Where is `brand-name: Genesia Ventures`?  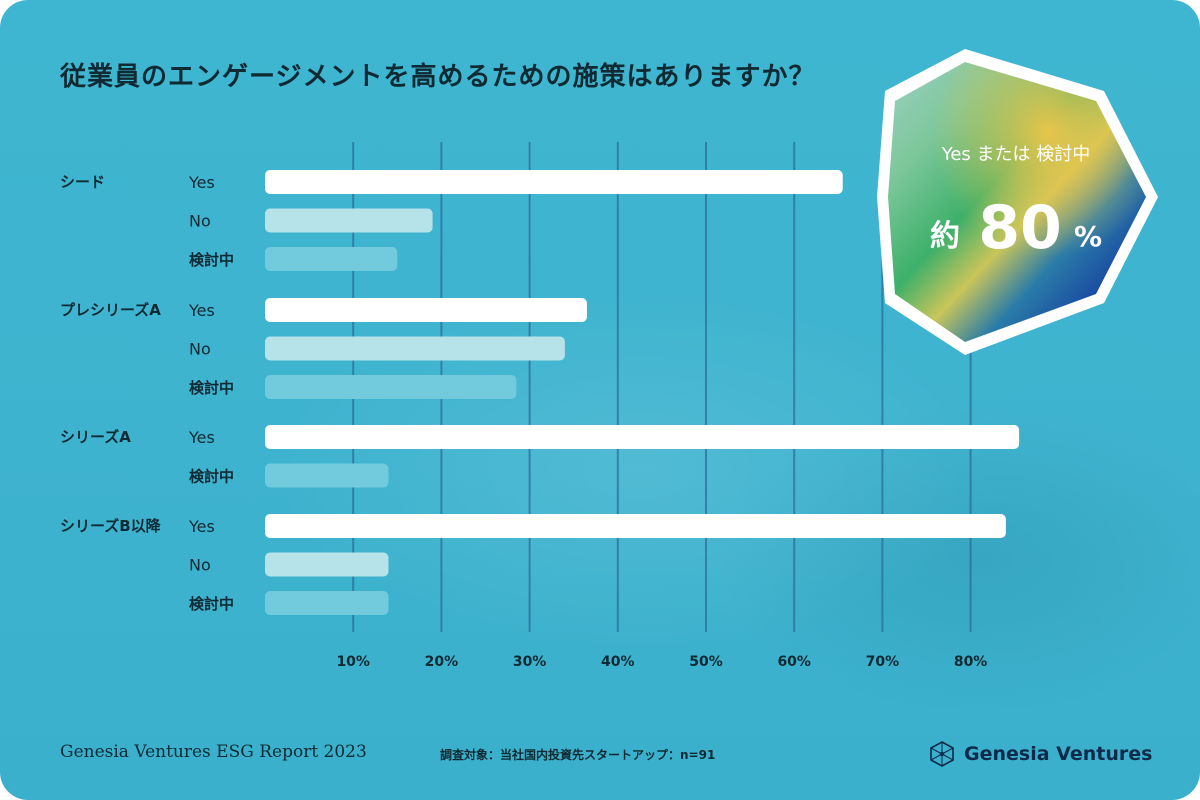
brand-name: Genesia Ventures is located at coordinates (1058, 754).